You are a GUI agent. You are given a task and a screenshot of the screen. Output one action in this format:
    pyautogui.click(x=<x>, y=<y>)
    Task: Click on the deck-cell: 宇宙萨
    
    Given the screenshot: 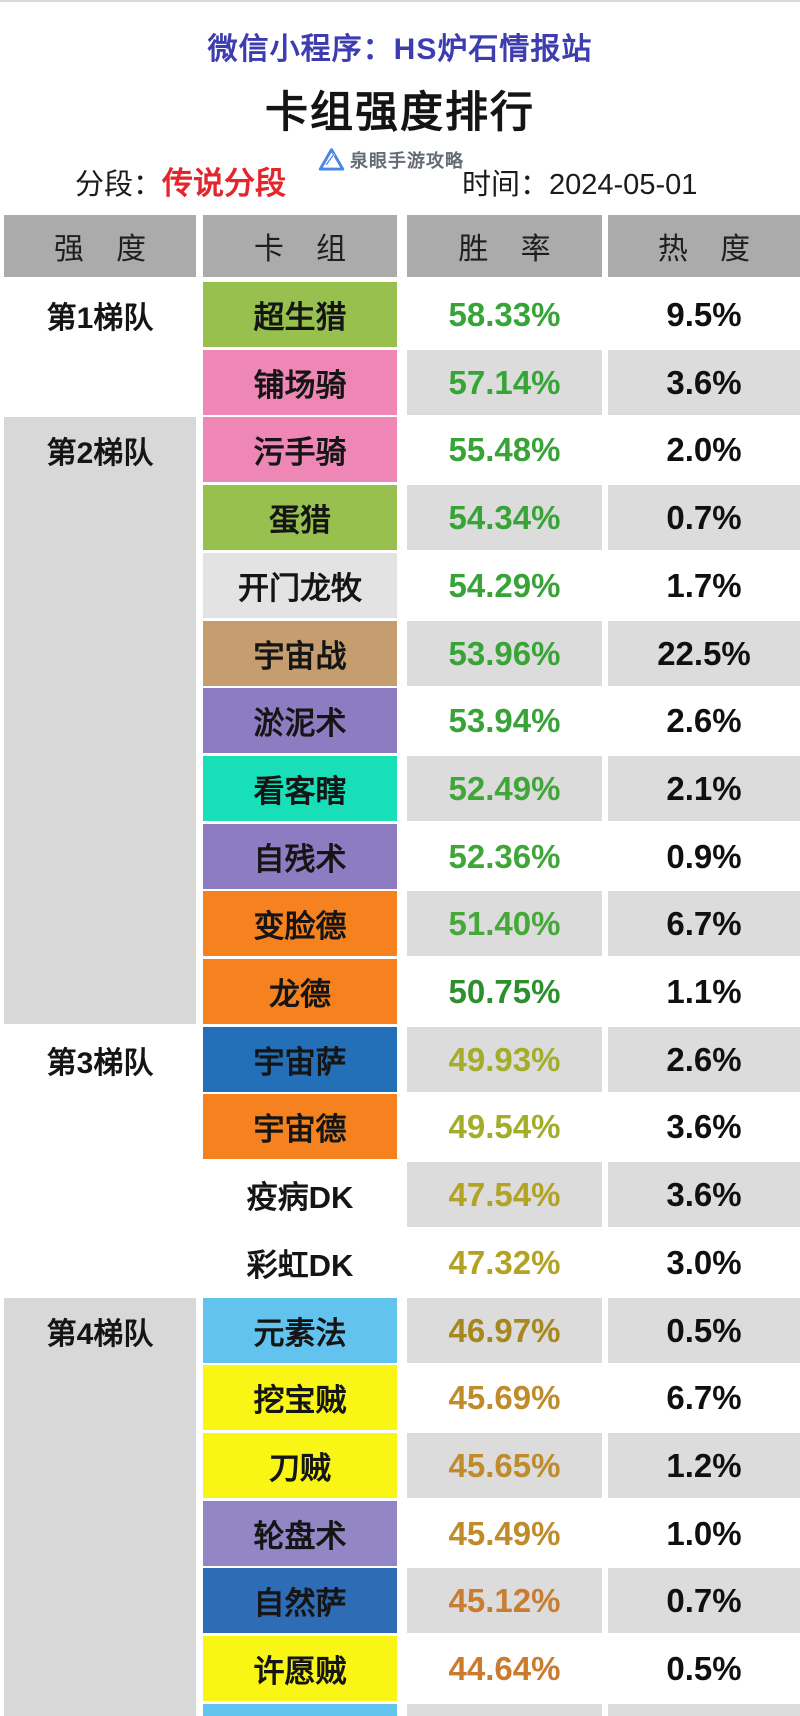 What is the action you would take?
    pyautogui.click(x=300, y=1059)
    